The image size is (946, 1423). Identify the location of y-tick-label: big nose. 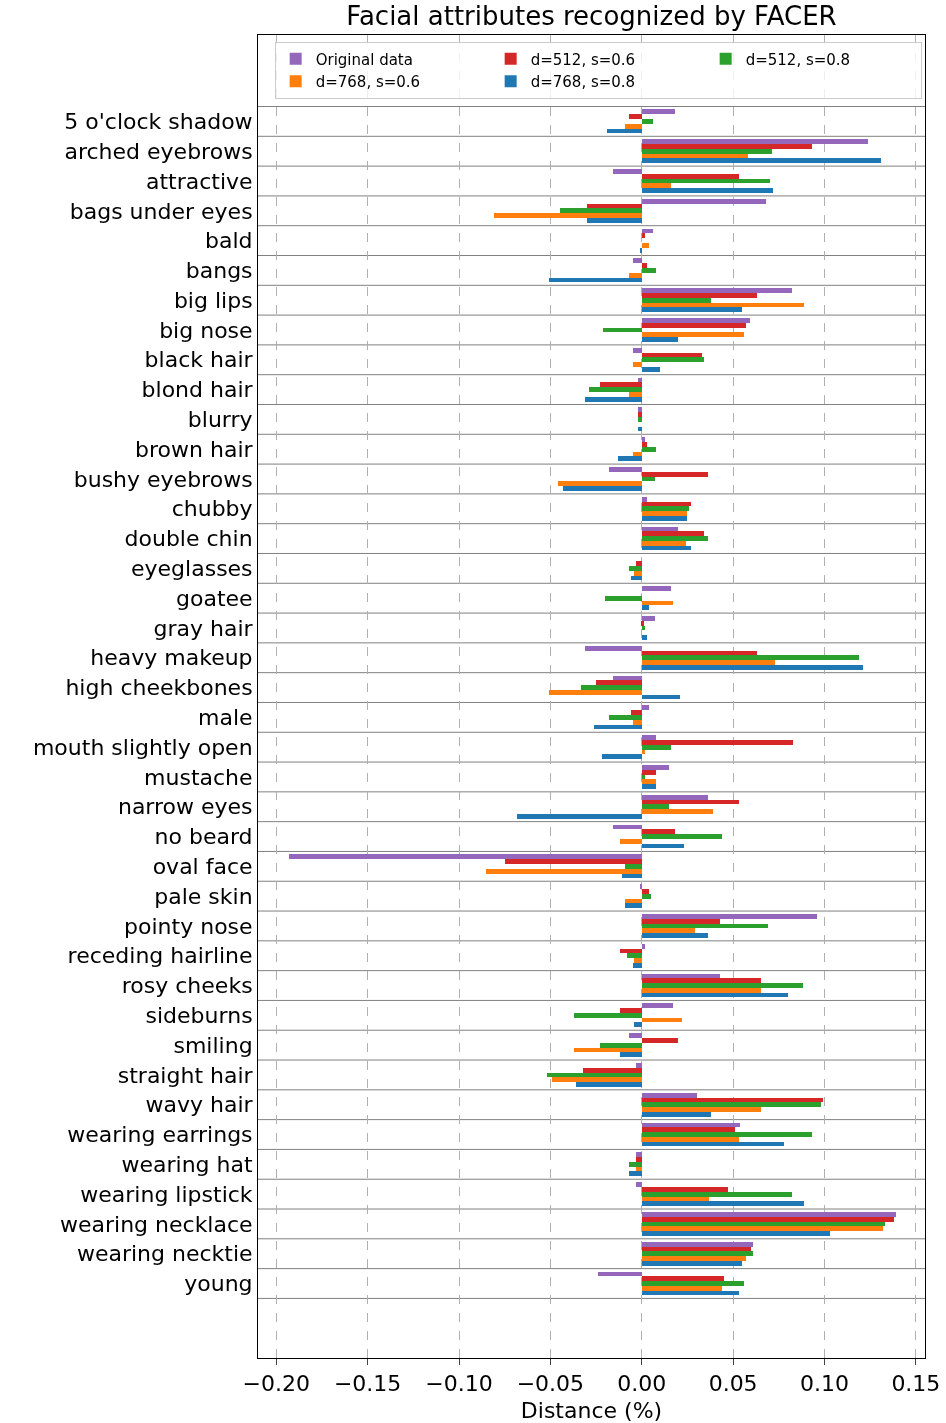
(206, 330).